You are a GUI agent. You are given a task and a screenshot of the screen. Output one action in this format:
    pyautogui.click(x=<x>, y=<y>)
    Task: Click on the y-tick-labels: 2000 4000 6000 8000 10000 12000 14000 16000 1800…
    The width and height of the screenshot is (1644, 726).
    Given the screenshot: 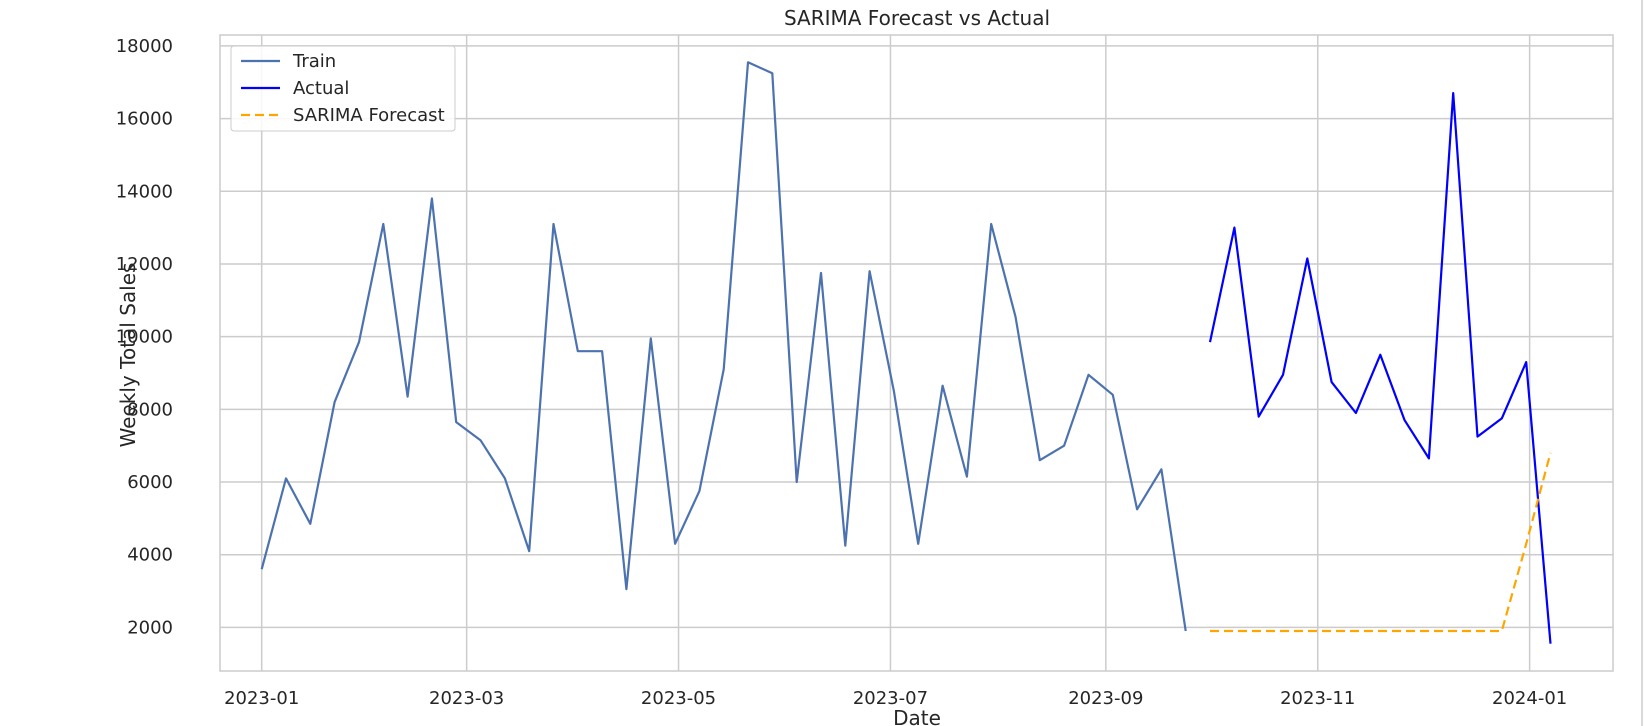 What is the action you would take?
    pyautogui.click(x=144, y=337)
    